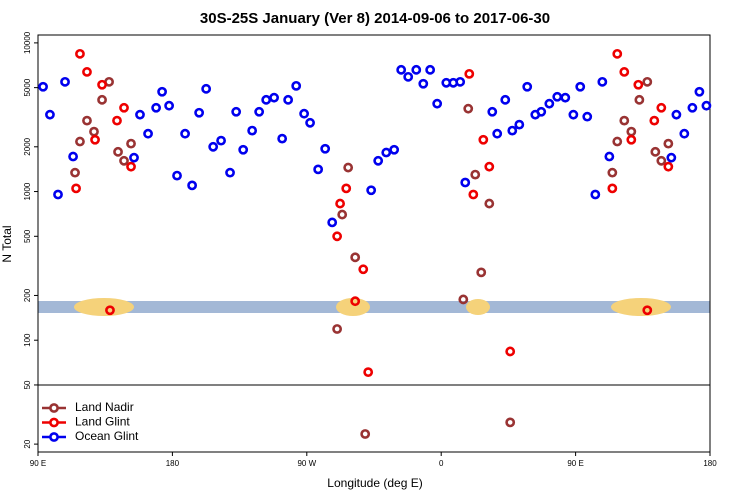 This screenshot has height=500, width=750. Describe the element at coordinates (27, 191) in the screenshot. I see `y-tick-label: 1000` at that location.